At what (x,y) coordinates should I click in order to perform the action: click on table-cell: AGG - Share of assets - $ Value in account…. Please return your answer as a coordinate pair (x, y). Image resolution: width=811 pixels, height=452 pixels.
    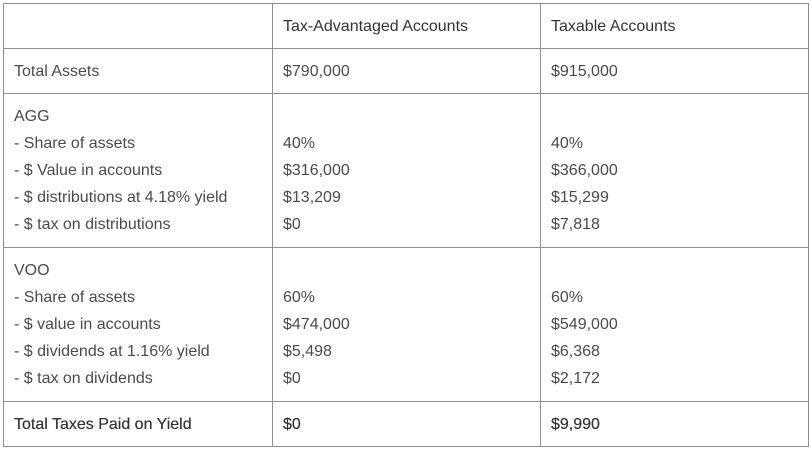
    Looking at the image, I should click on (138, 170).